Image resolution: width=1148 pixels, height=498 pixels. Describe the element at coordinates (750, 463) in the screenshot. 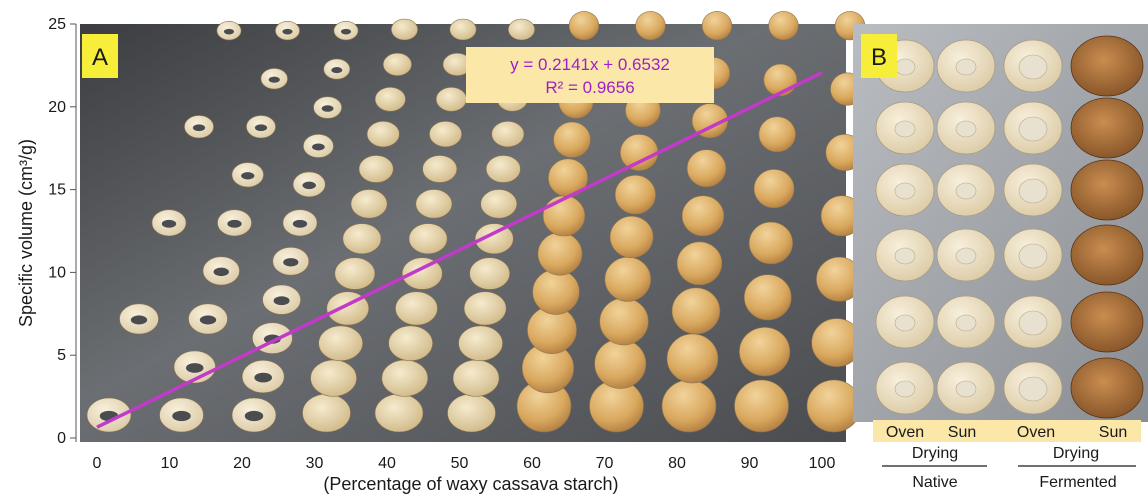

I see `x-tick-label: 90` at that location.